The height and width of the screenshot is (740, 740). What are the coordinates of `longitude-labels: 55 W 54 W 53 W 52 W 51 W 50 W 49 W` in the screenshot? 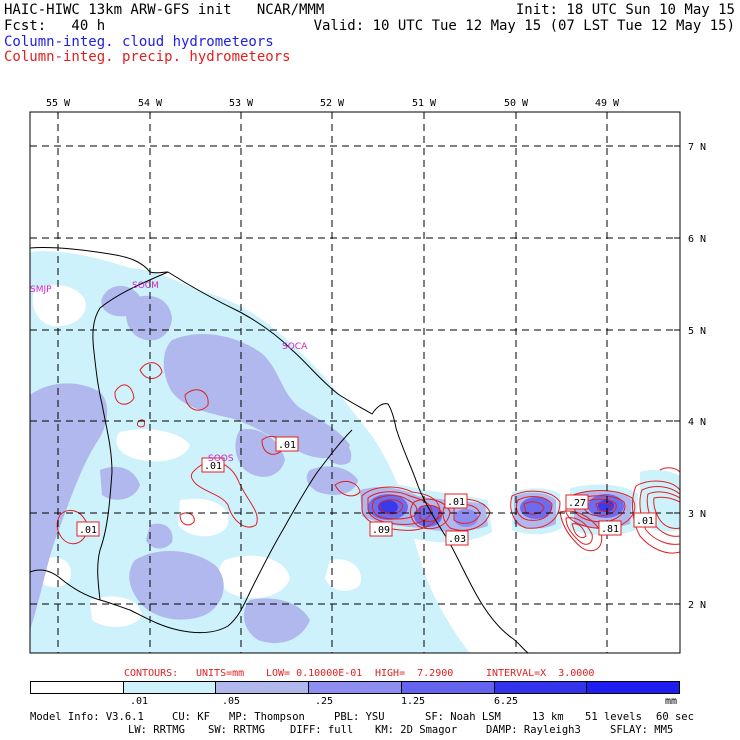 It's located at (333, 103).